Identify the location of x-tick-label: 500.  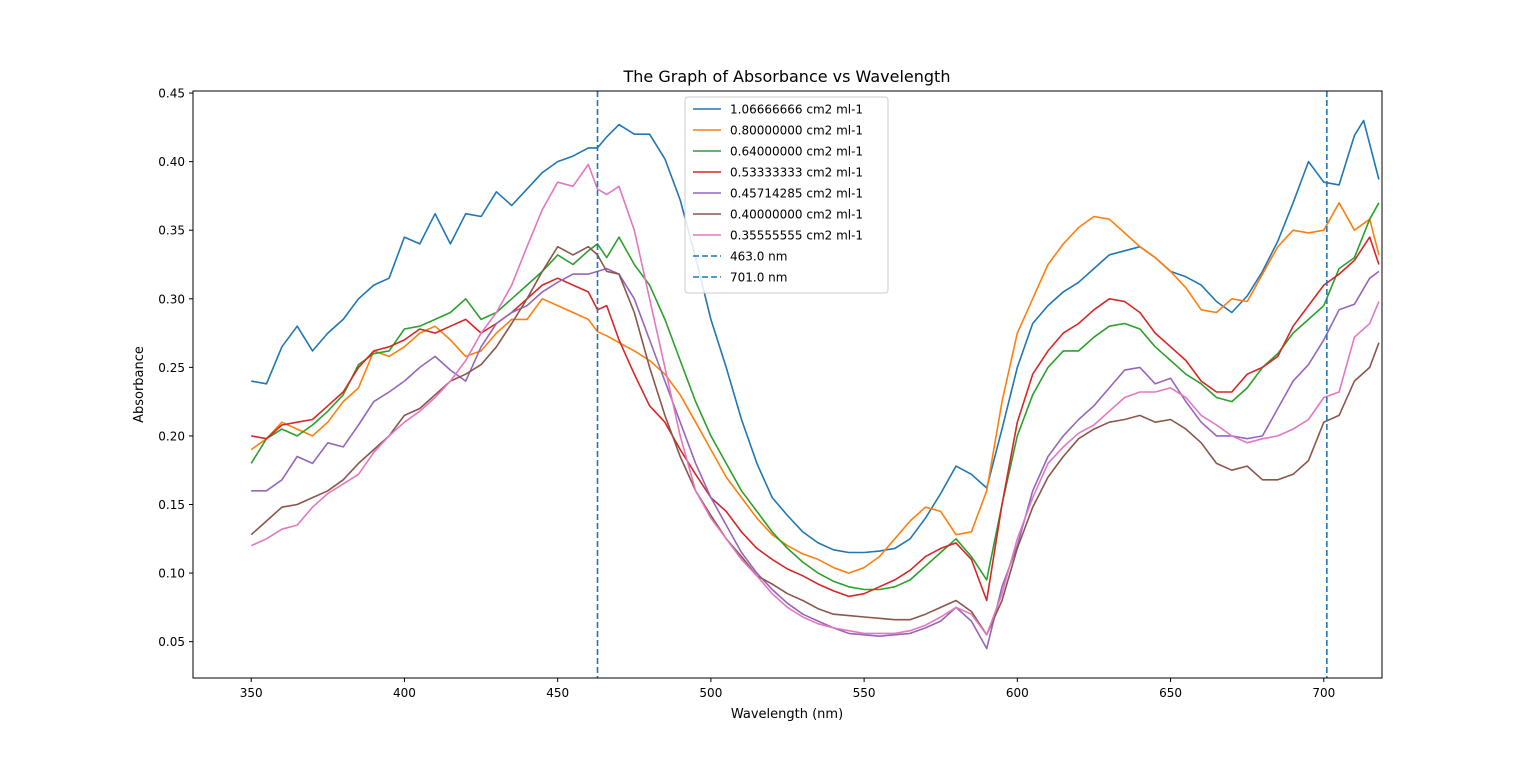
(710, 693).